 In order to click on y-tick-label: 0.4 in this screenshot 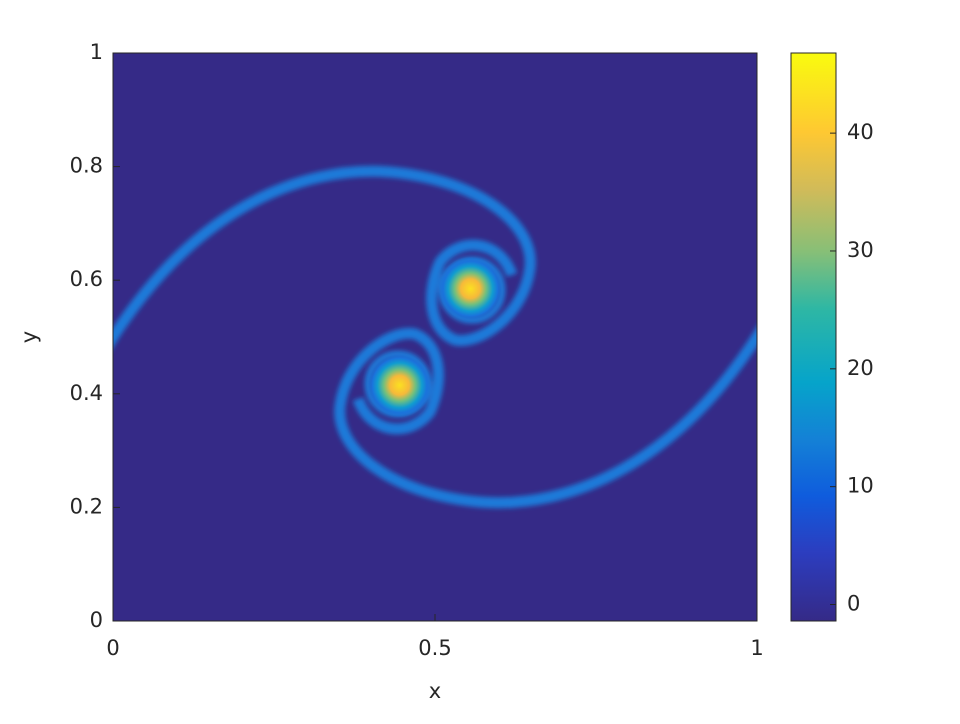, I will do `click(86, 393)`.